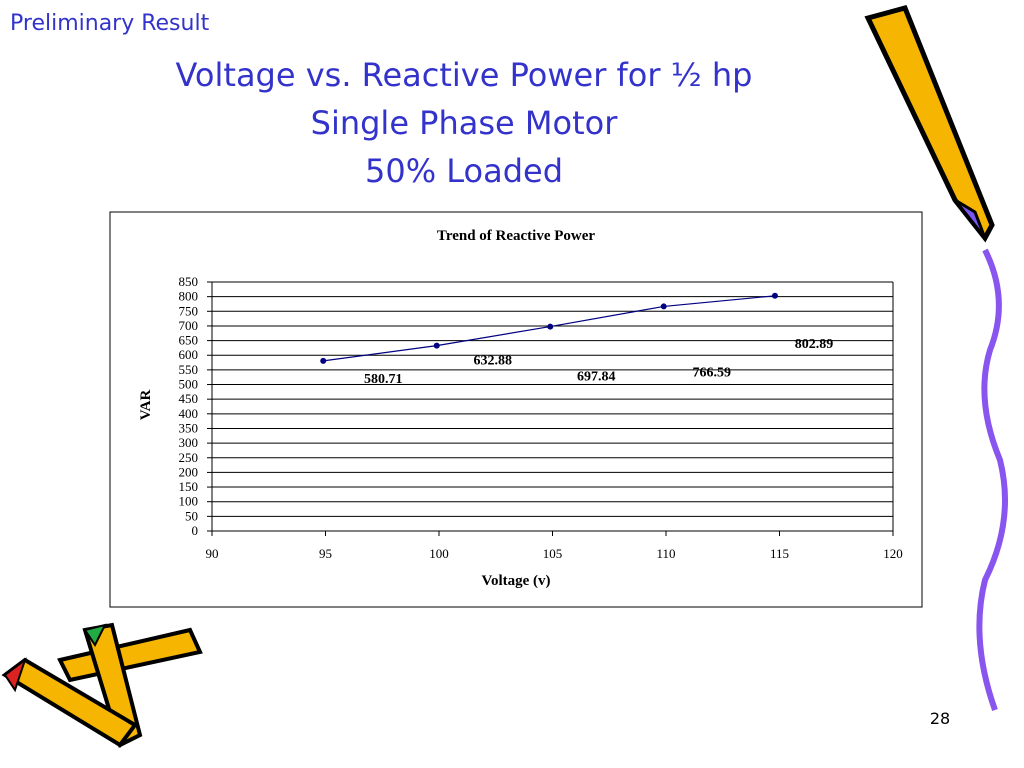 The width and height of the screenshot is (1024, 768). Describe the element at coordinates (191, 515) in the screenshot. I see `y-tick-label: 50` at that location.